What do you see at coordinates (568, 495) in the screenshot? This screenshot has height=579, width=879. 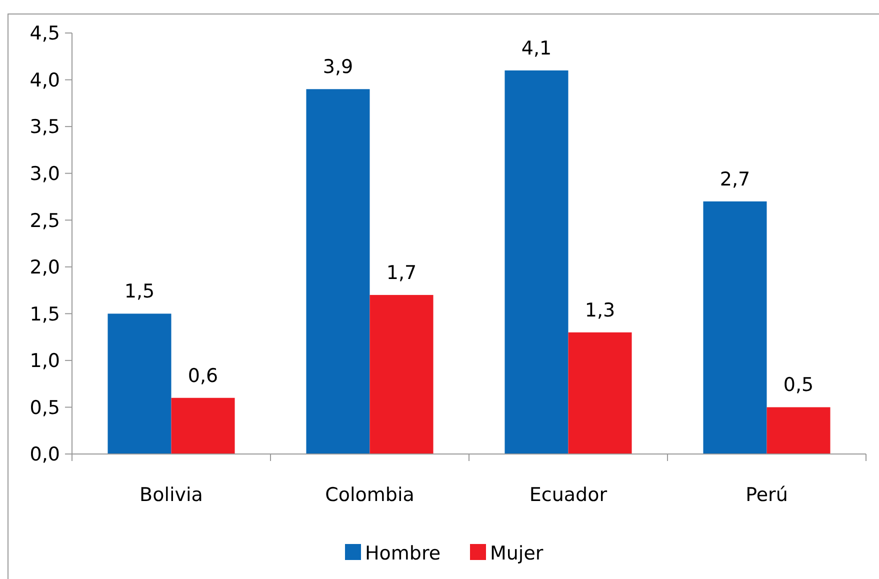 I see `x-tick-label: Ecuador` at bounding box center [568, 495].